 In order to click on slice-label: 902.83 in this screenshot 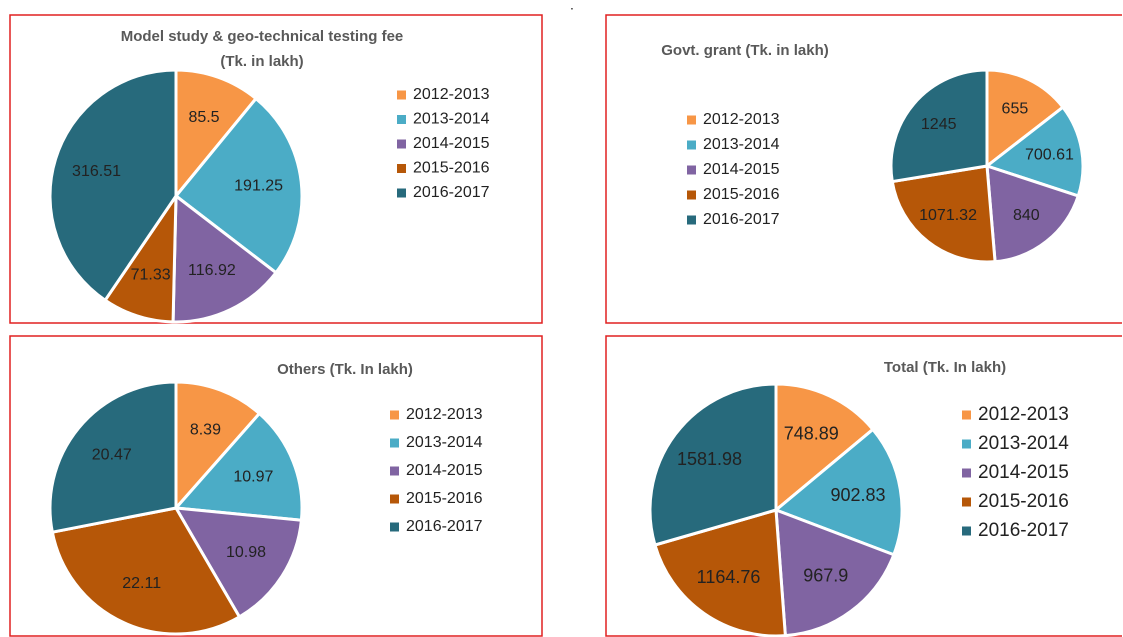, I will do `click(857, 495)`.